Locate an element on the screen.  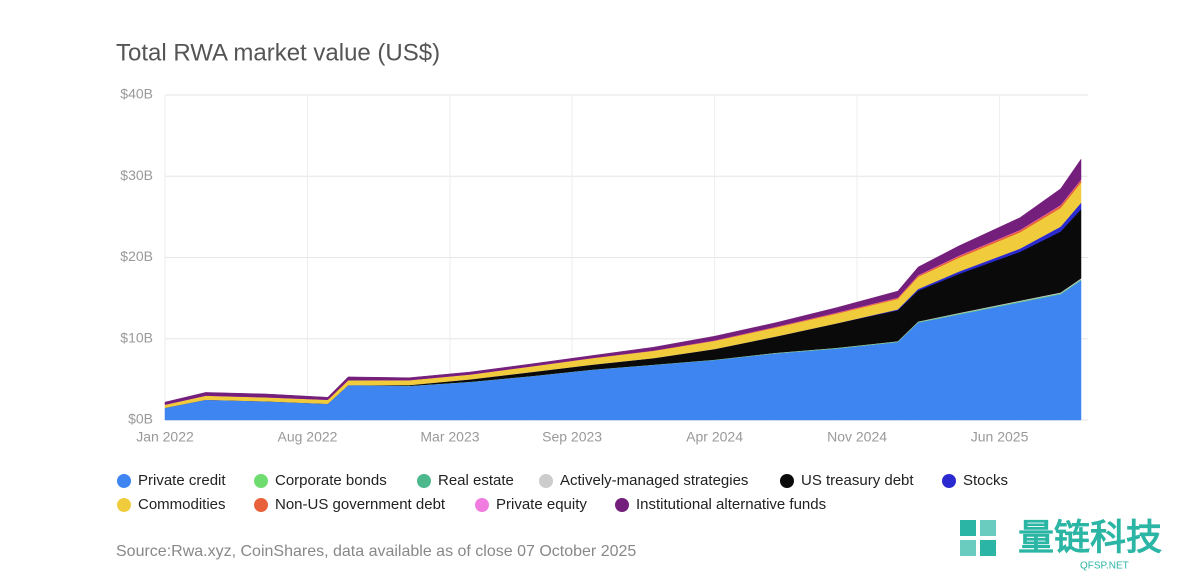
x-tick-label: Jan 2022 is located at coordinates (165, 437).